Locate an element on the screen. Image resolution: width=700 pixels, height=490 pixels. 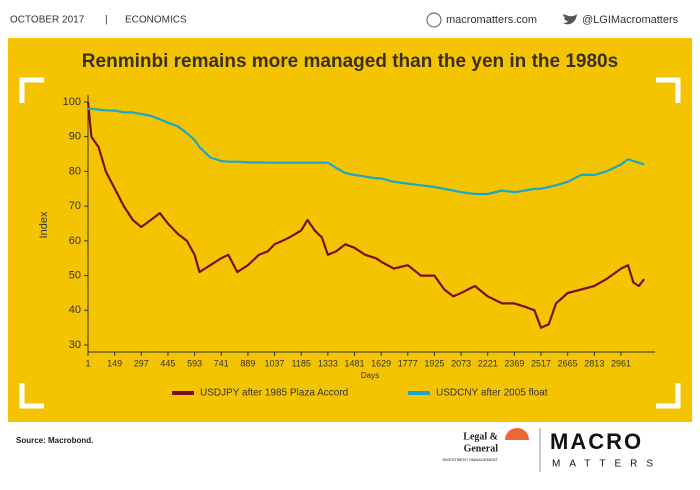
x-tick-label: 2813 is located at coordinates (594, 363).